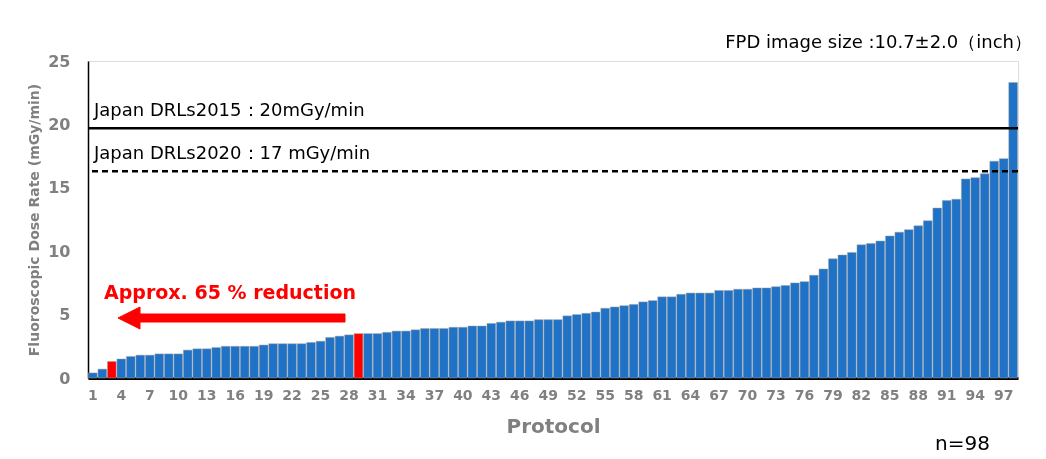  Describe the element at coordinates (65, 378) in the screenshot. I see `y-tick-label: 0` at that location.